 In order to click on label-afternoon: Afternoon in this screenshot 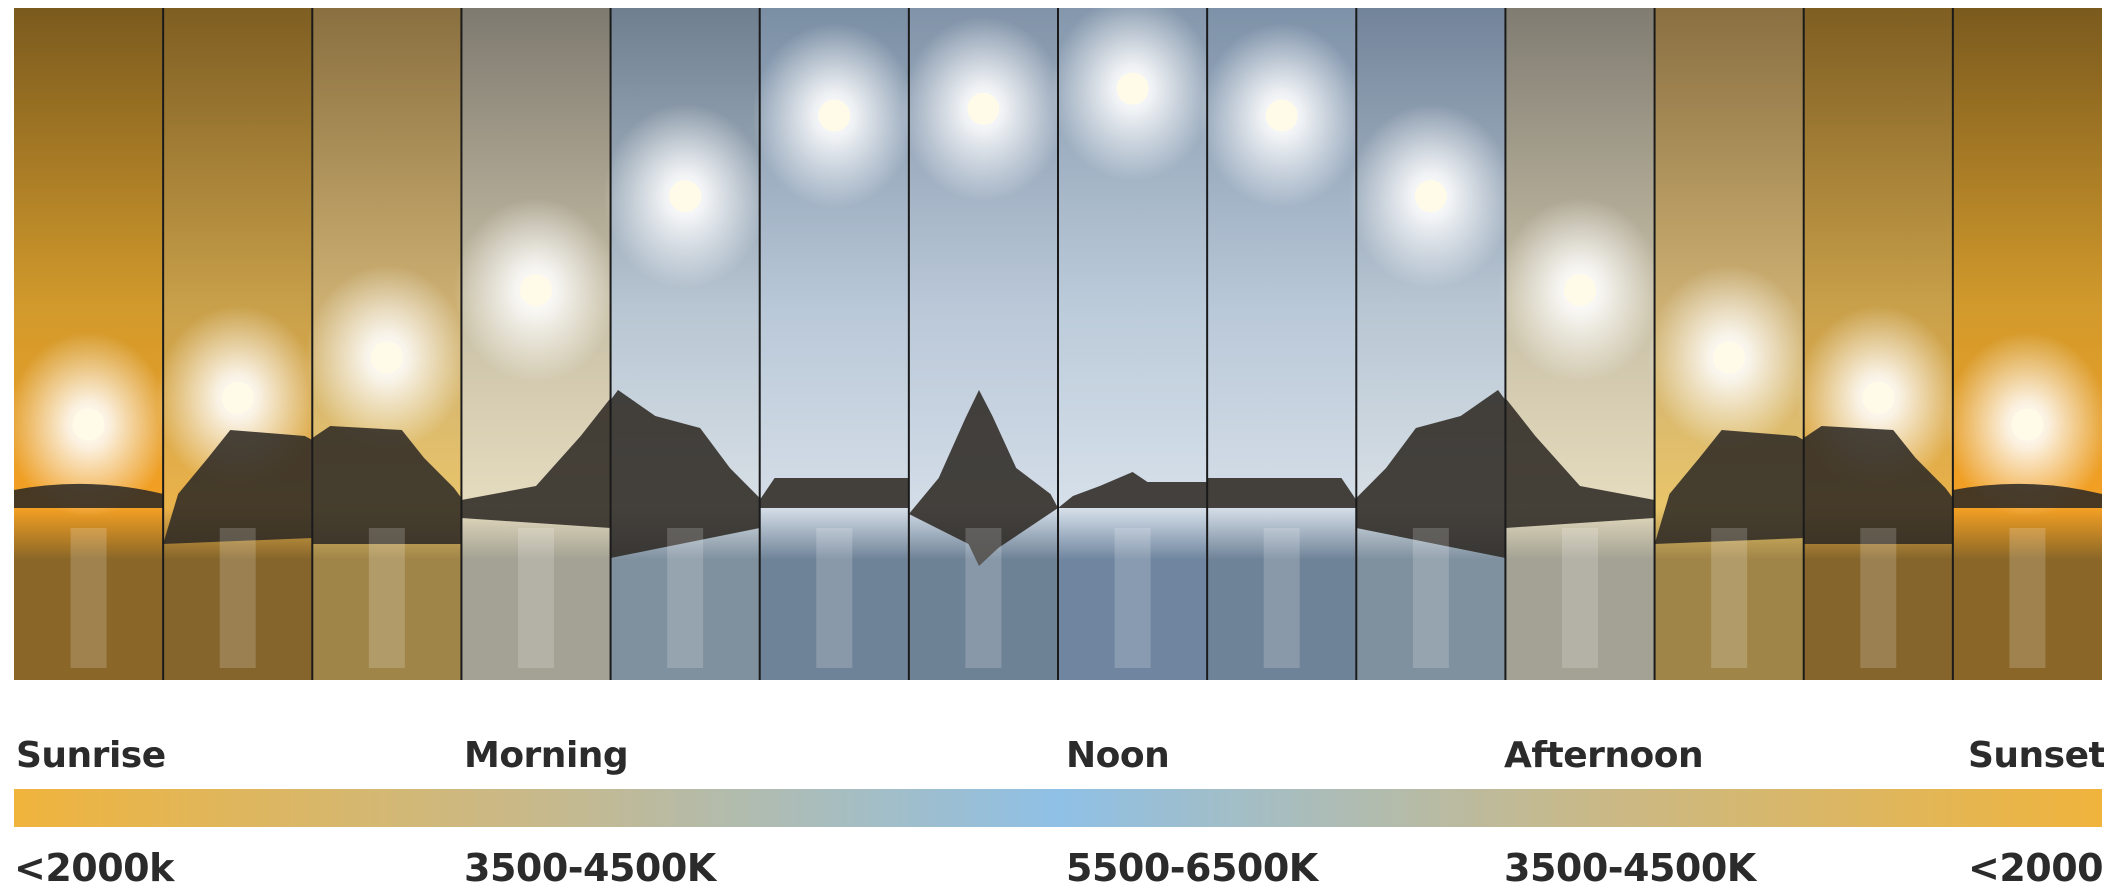, I will do `click(1604, 755)`.